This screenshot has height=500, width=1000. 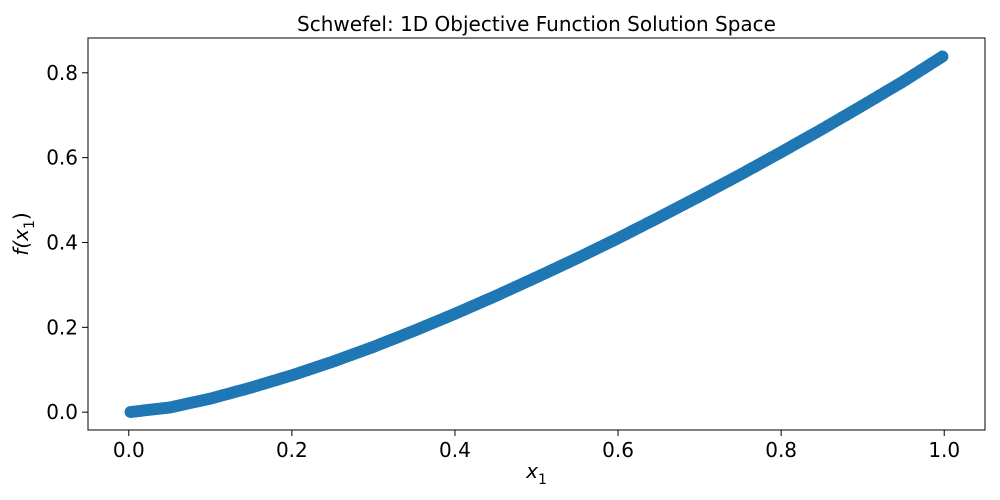 I want to click on y-axis-label-prefix: f(, so click(x=21, y=248).